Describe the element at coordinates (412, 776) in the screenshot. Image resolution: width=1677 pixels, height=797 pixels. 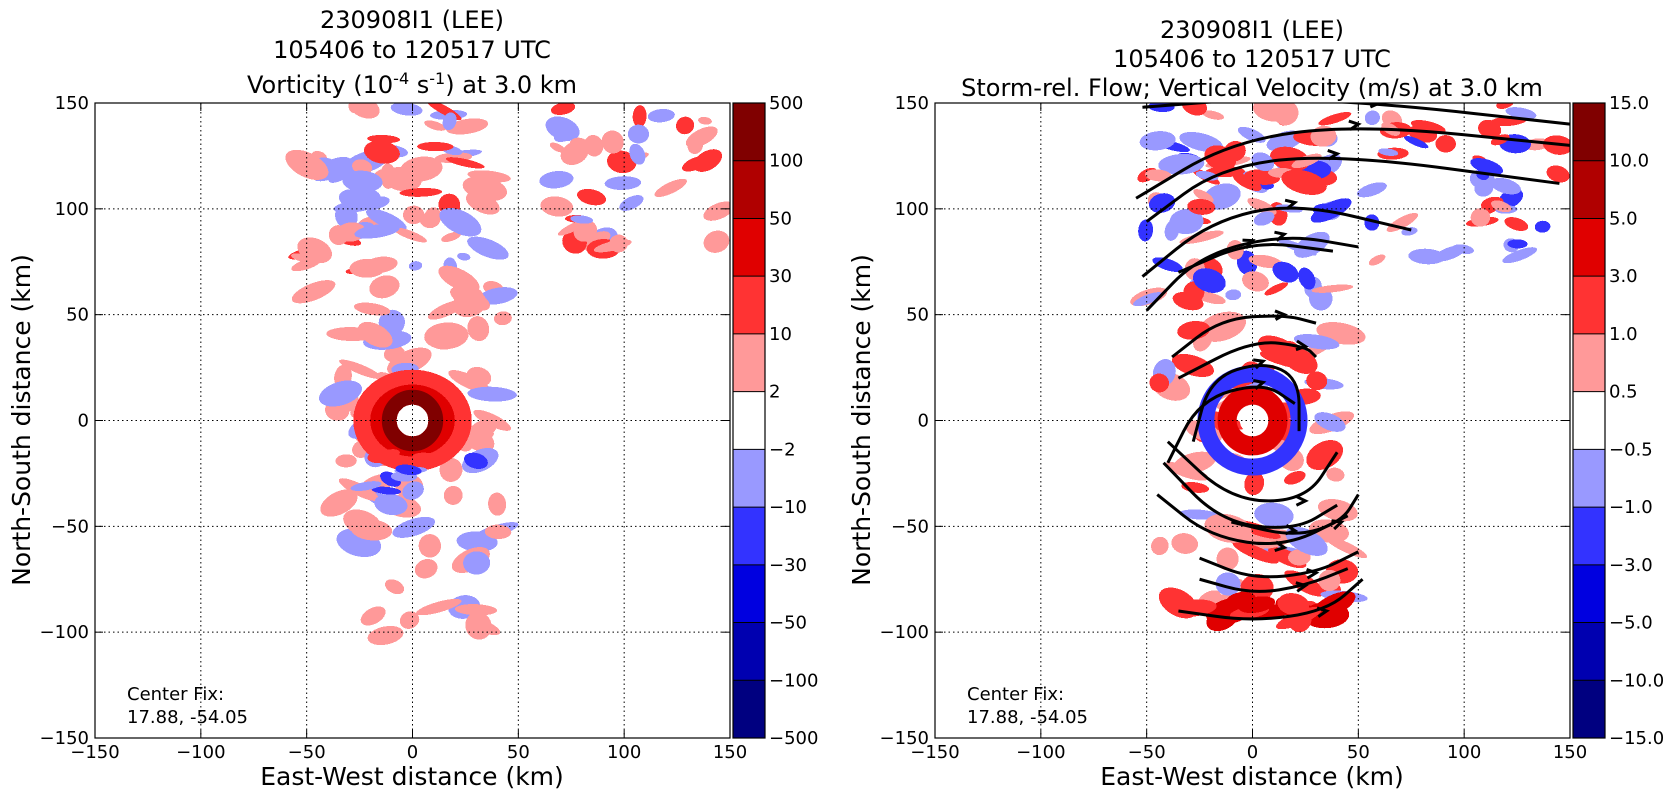
I see `vorticity-x-axis-label: East-West distance (km)` at that location.